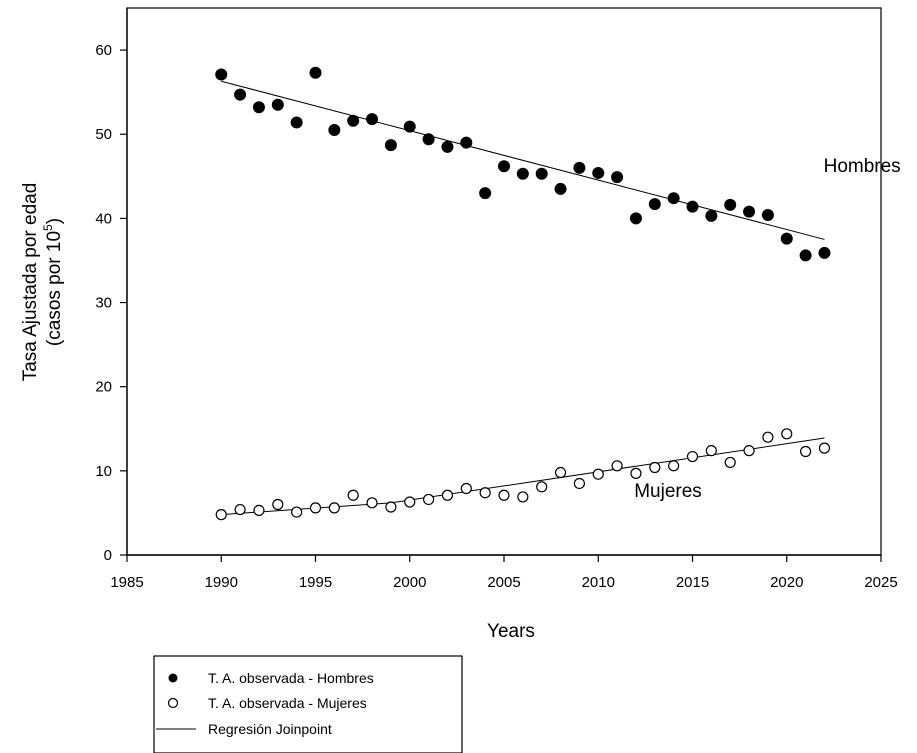  What do you see at coordinates (108, 555) in the screenshot?
I see `y-tick-label: 0` at bounding box center [108, 555].